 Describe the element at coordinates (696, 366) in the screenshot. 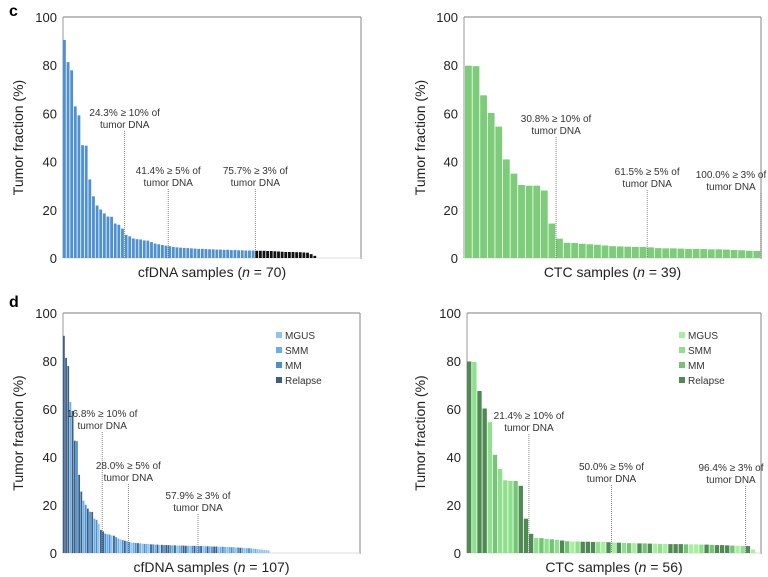

I see `legend-label: MM` at that location.